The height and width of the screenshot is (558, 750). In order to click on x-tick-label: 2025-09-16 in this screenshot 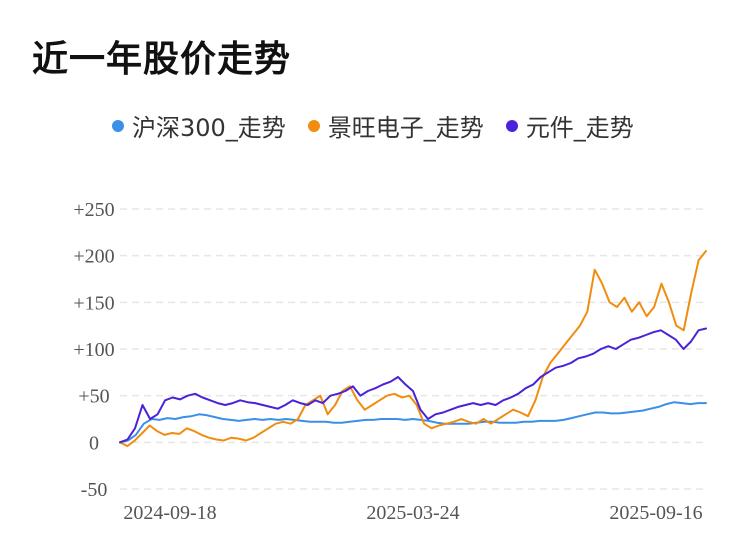, I will do `click(655, 513)`.